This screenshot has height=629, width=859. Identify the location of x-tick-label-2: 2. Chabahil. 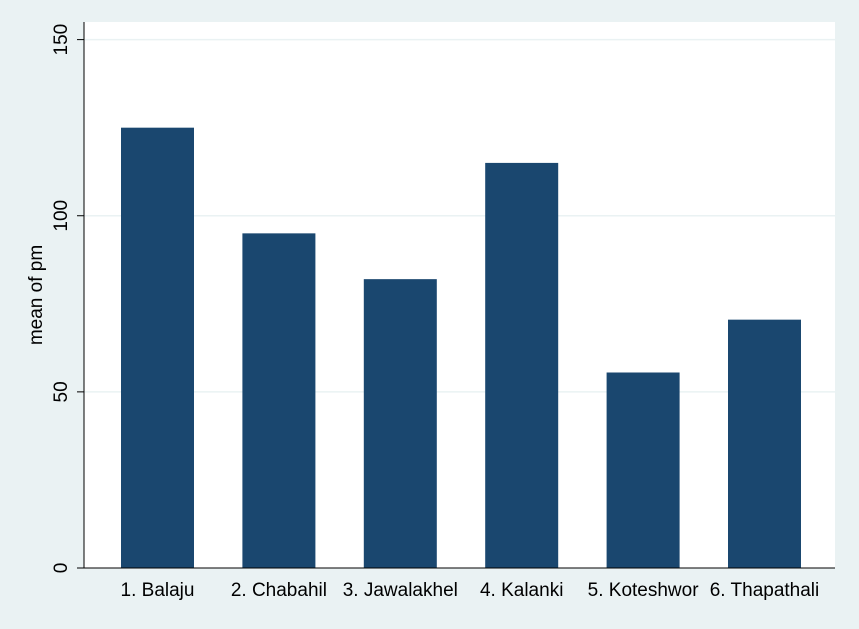
(279, 590).